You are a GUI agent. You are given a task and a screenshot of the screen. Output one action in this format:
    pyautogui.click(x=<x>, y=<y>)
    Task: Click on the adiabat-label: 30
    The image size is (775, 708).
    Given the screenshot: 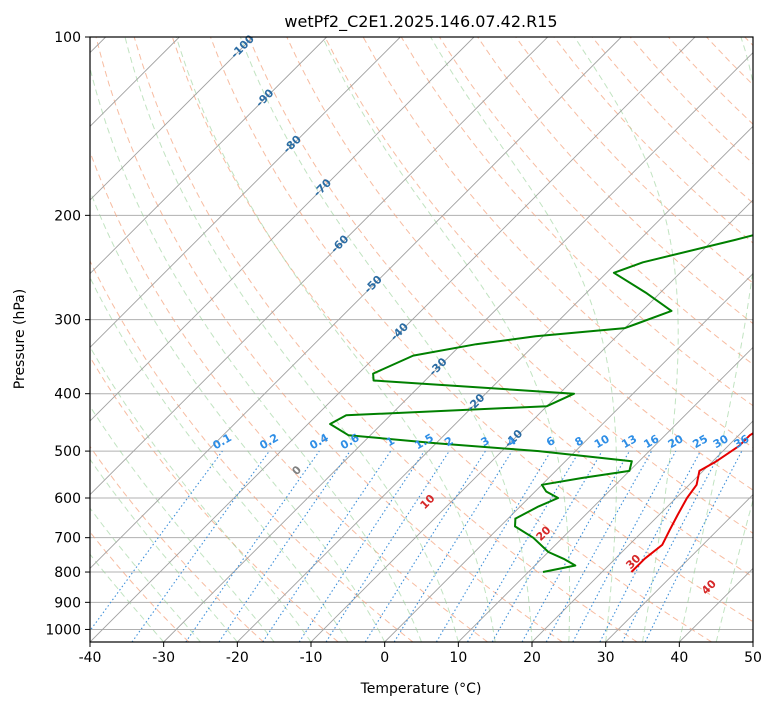 What is the action you would take?
    pyautogui.click(x=633, y=562)
    